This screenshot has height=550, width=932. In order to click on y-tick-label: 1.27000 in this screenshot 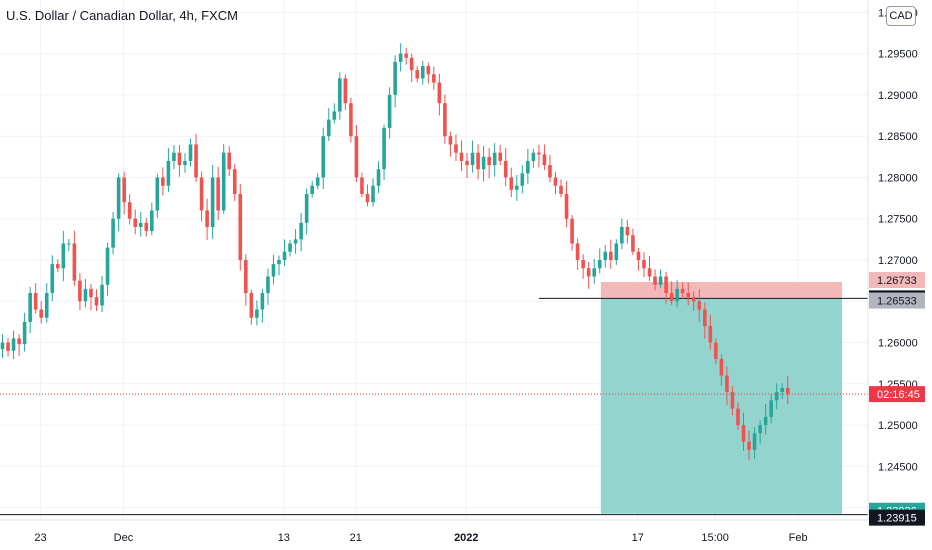, I will do `click(898, 261)`.